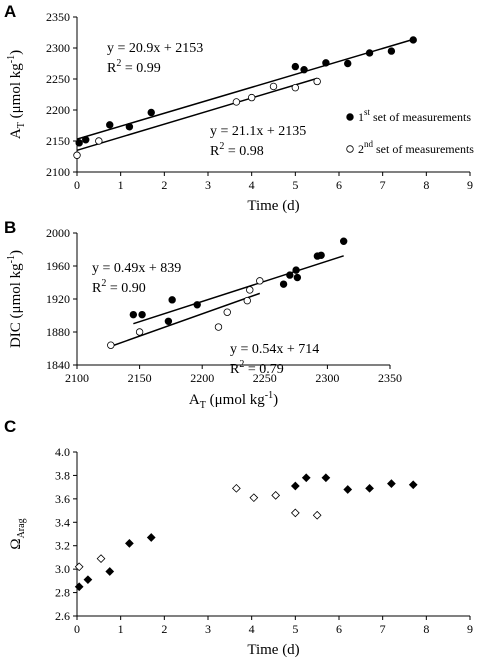  What do you see at coordinates (58, 110) in the screenshot?
I see `y-tick-label: 2200` at bounding box center [58, 110].